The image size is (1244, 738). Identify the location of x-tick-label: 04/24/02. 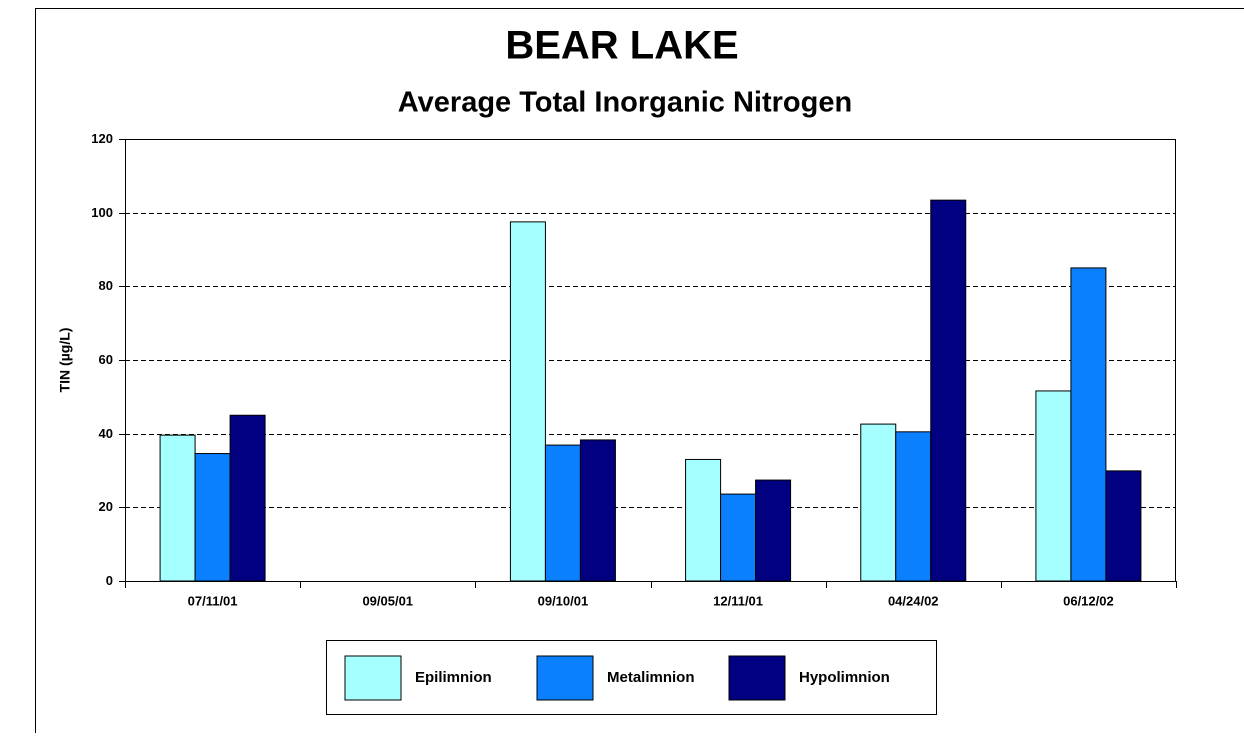
(913, 600).